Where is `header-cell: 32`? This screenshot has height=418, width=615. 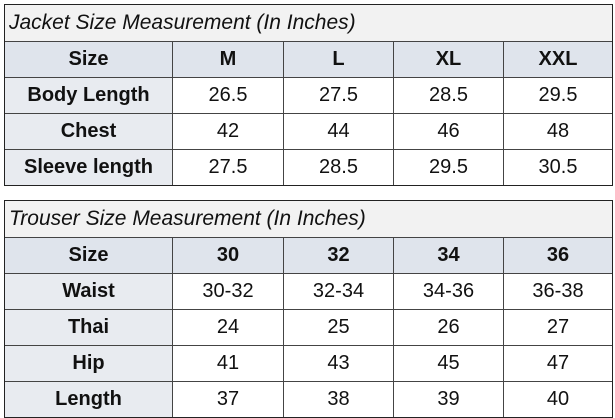 header-cell: 32 is located at coordinates (339, 255).